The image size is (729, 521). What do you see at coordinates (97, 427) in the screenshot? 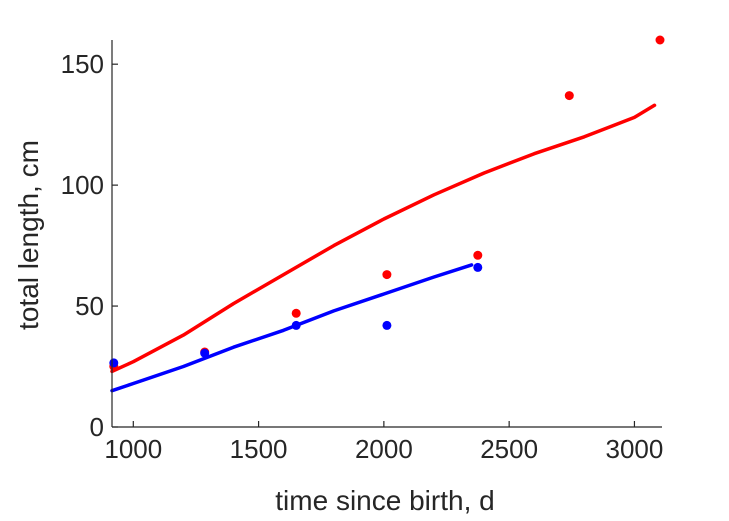
I see `y-tick-label-0: 0` at bounding box center [97, 427].